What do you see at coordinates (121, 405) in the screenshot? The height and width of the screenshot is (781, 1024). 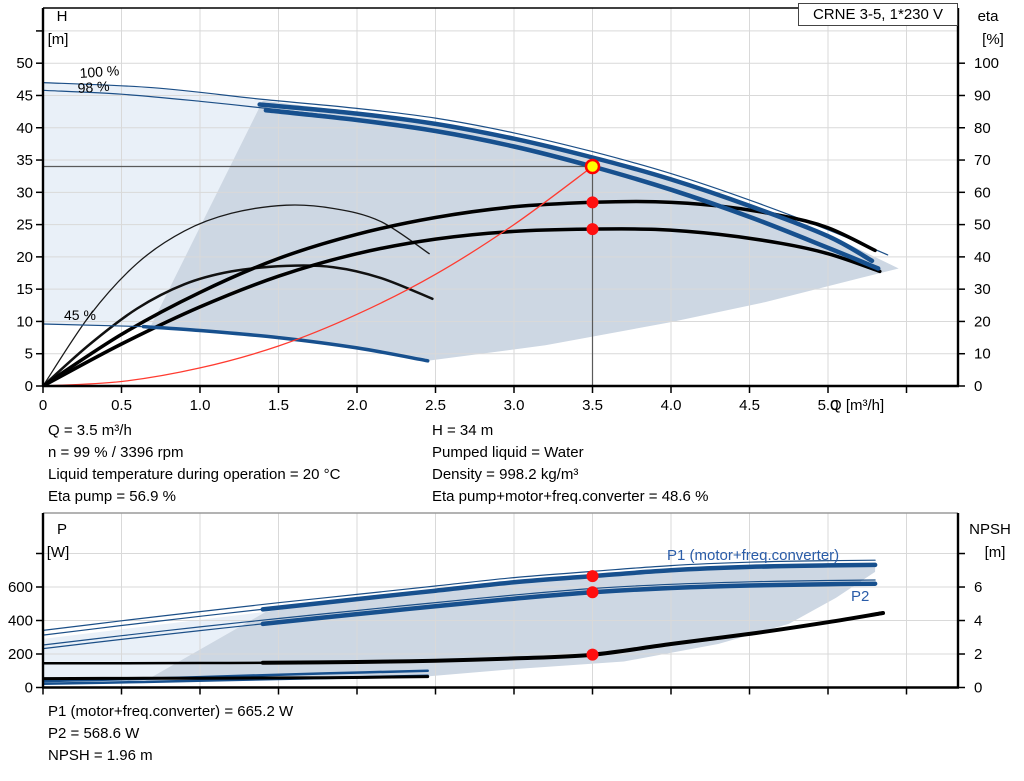 I see `svg-text: 0.5` at bounding box center [121, 405].